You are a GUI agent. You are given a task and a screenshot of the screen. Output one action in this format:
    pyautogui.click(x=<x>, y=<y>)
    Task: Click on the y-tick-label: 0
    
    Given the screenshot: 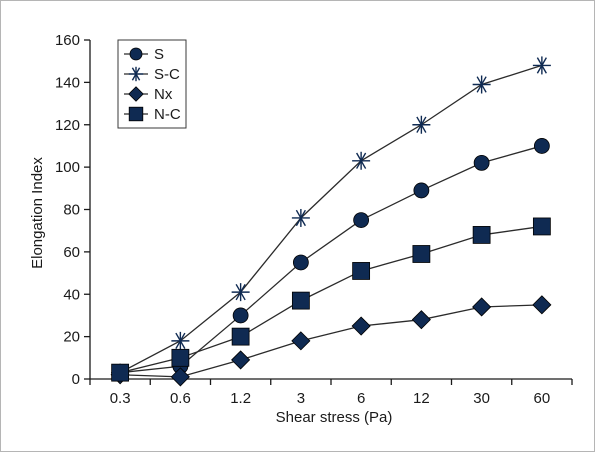 What is the action you would take?
    pyautogui.click(x=76, y=379)
    